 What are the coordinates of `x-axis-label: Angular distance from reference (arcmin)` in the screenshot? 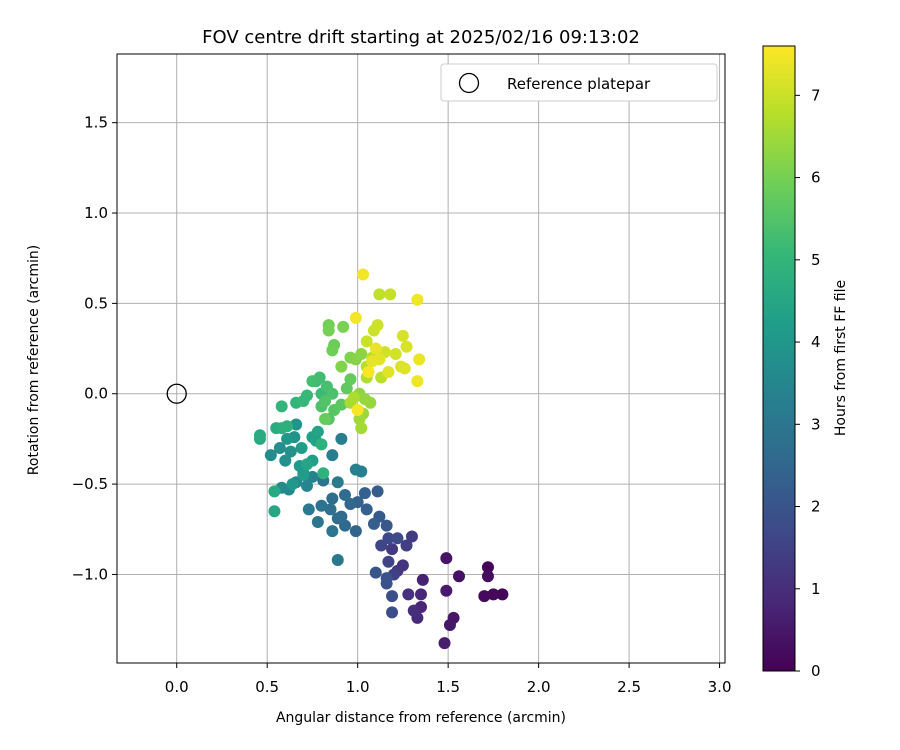 It's located at (421, 718).